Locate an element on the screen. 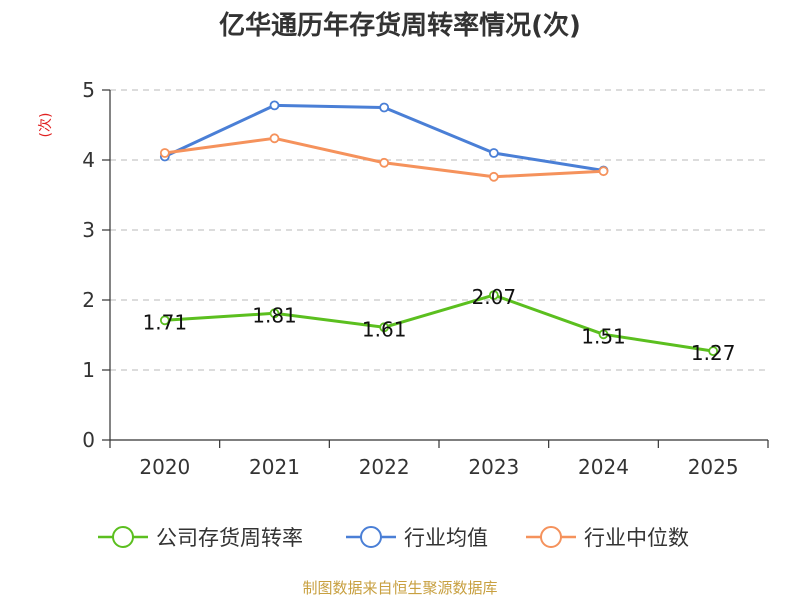 This screenshot has width=800, height=600. x-tick-label: 2023 is located at coordinates (493, 467).